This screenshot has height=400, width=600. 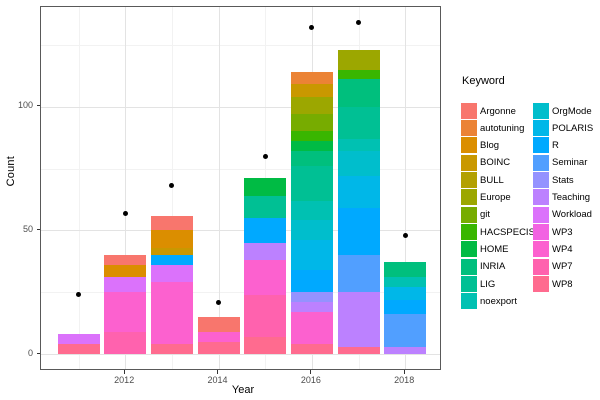 What do you see at coordinates (562, 232) in the screenshot?
I see `legend-label: WP3` at bounding box center [562, 232].